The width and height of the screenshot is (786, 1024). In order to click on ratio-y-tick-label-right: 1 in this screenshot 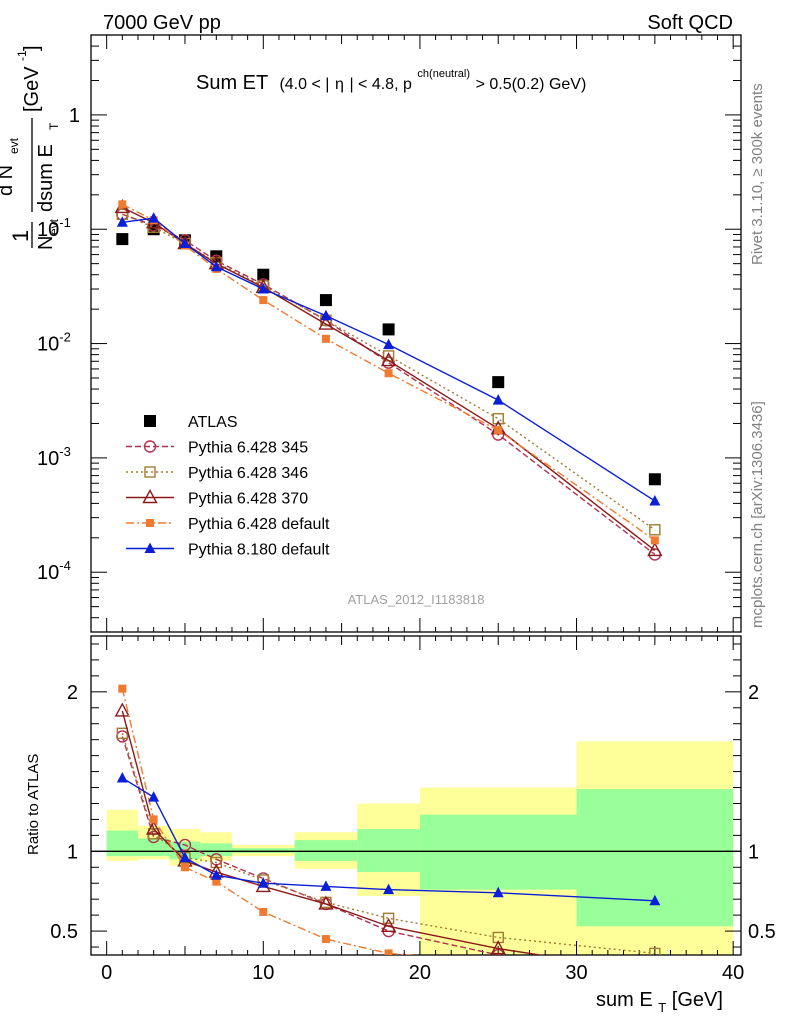, I will do `click(753, 852)`.